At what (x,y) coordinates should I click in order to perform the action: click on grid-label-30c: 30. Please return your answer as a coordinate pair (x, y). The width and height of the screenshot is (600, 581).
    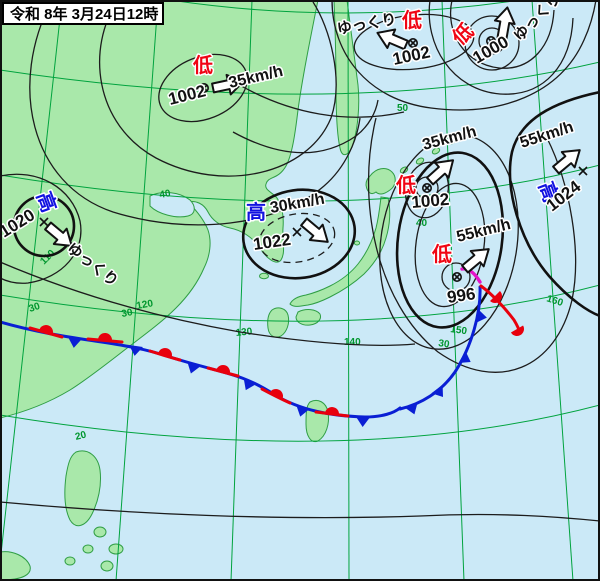
    Looking at the image, I should click on (444, 344).